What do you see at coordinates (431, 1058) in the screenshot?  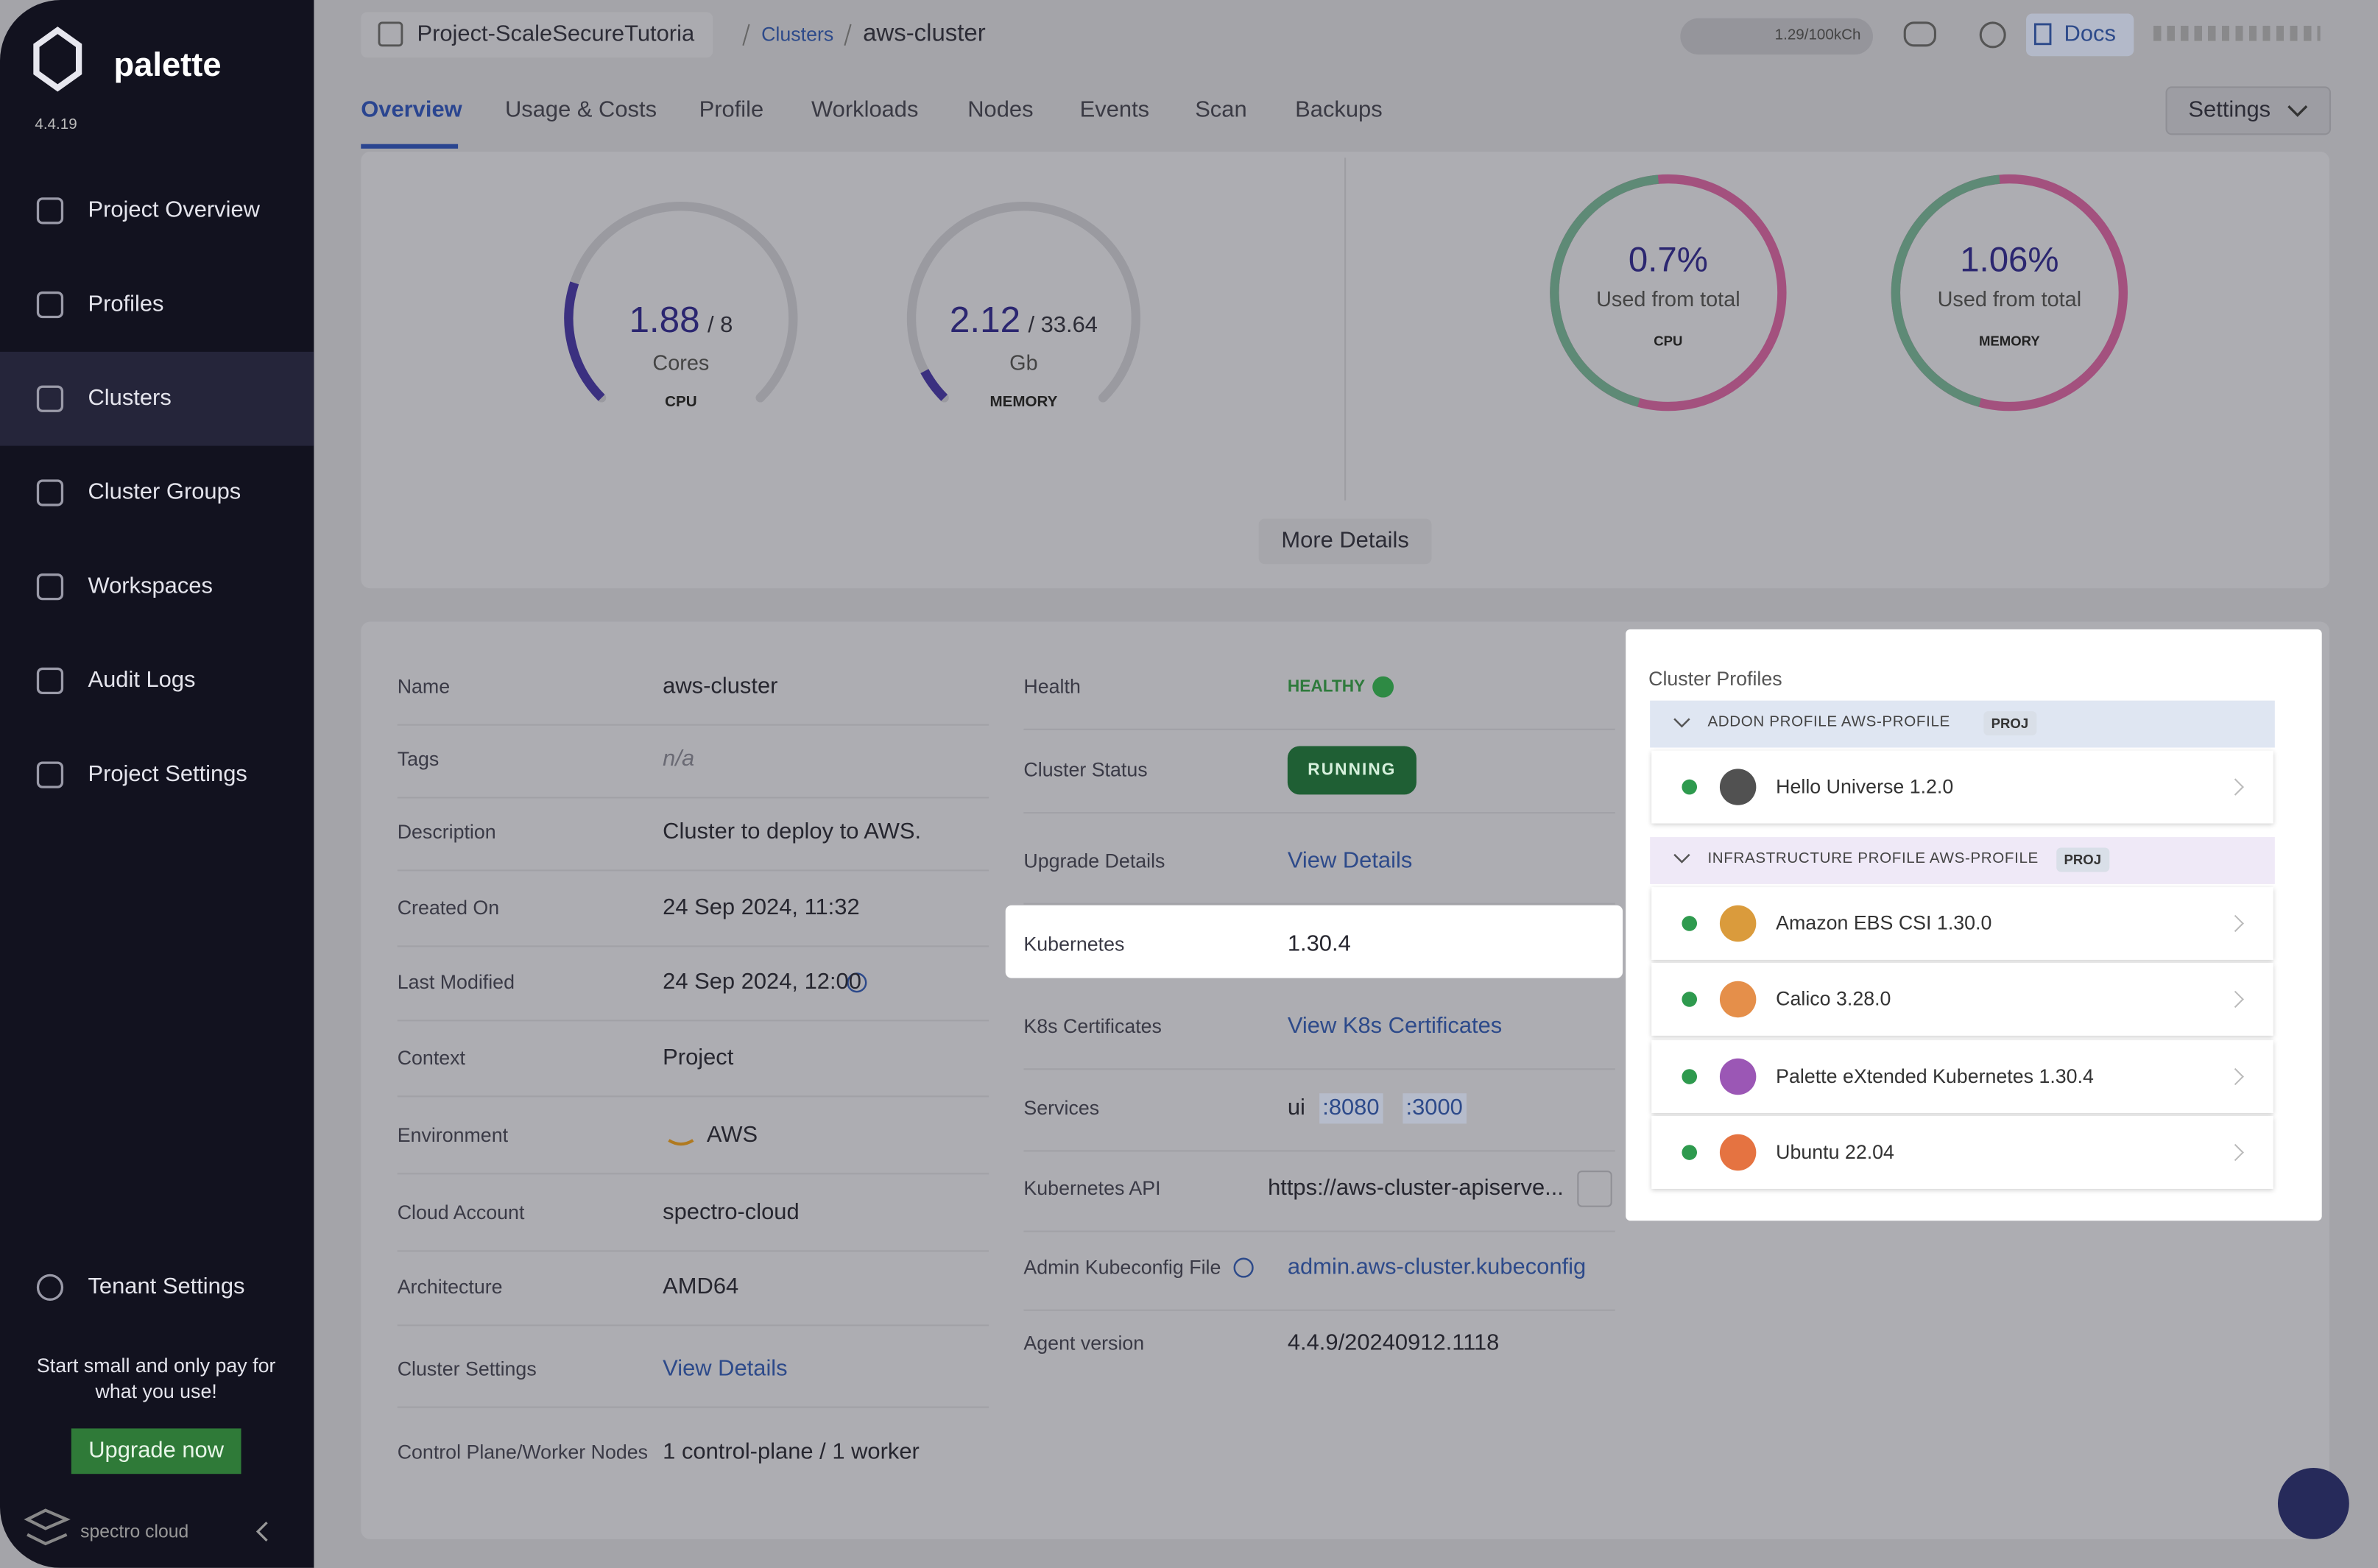 I see `detail-label: Context` at bounding box center [431, 1058].